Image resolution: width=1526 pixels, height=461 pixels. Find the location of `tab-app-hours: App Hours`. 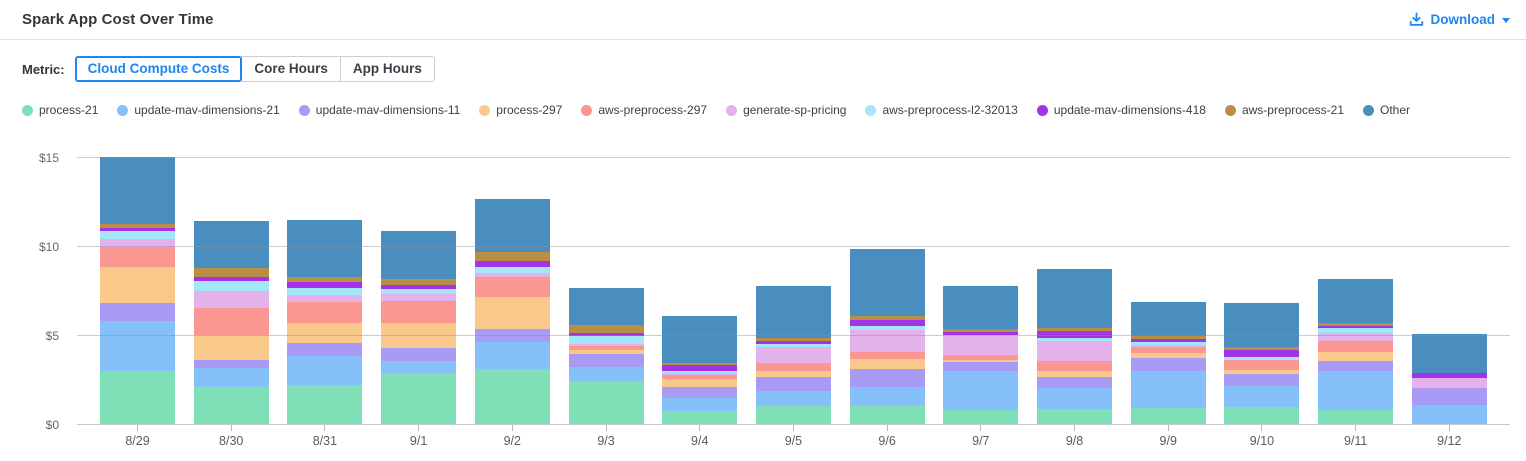

tab-app-hours: App Hours is located at coordinates (387, 69).